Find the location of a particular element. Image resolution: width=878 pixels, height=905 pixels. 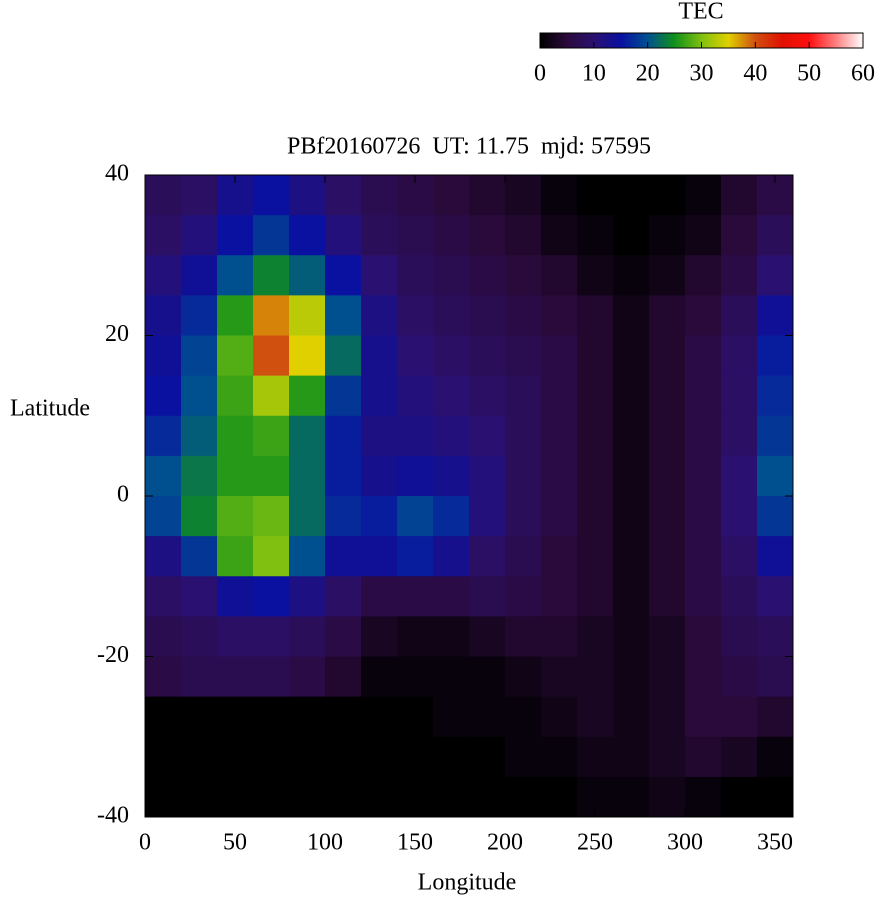

y-axis-label: Latitude is located at coordinates (50, 409).